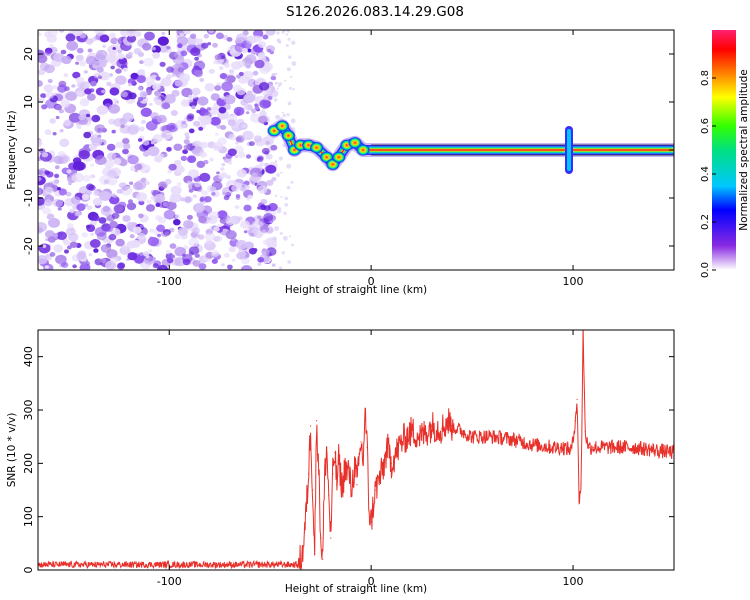  I want to click on colorbar-scale, so click(724, 150).